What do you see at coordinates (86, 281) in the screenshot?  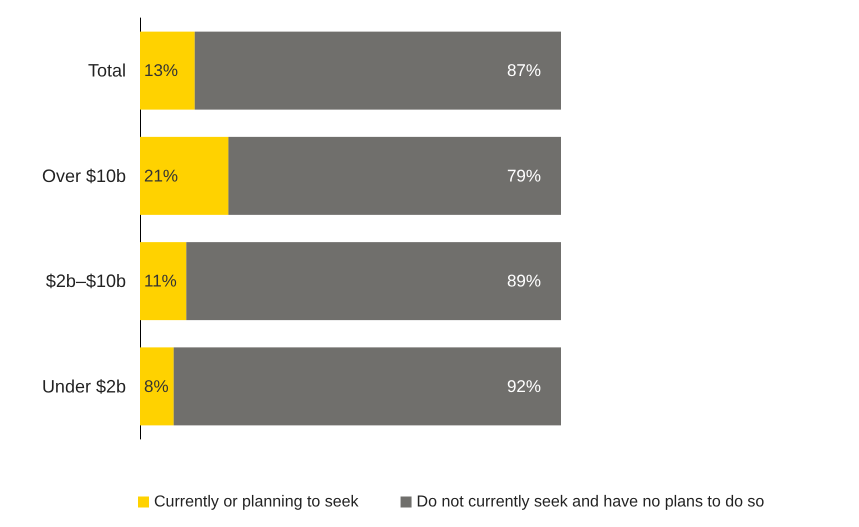 I see `y-tick-label: $2b–$10b` at bounding box center [86, 281].